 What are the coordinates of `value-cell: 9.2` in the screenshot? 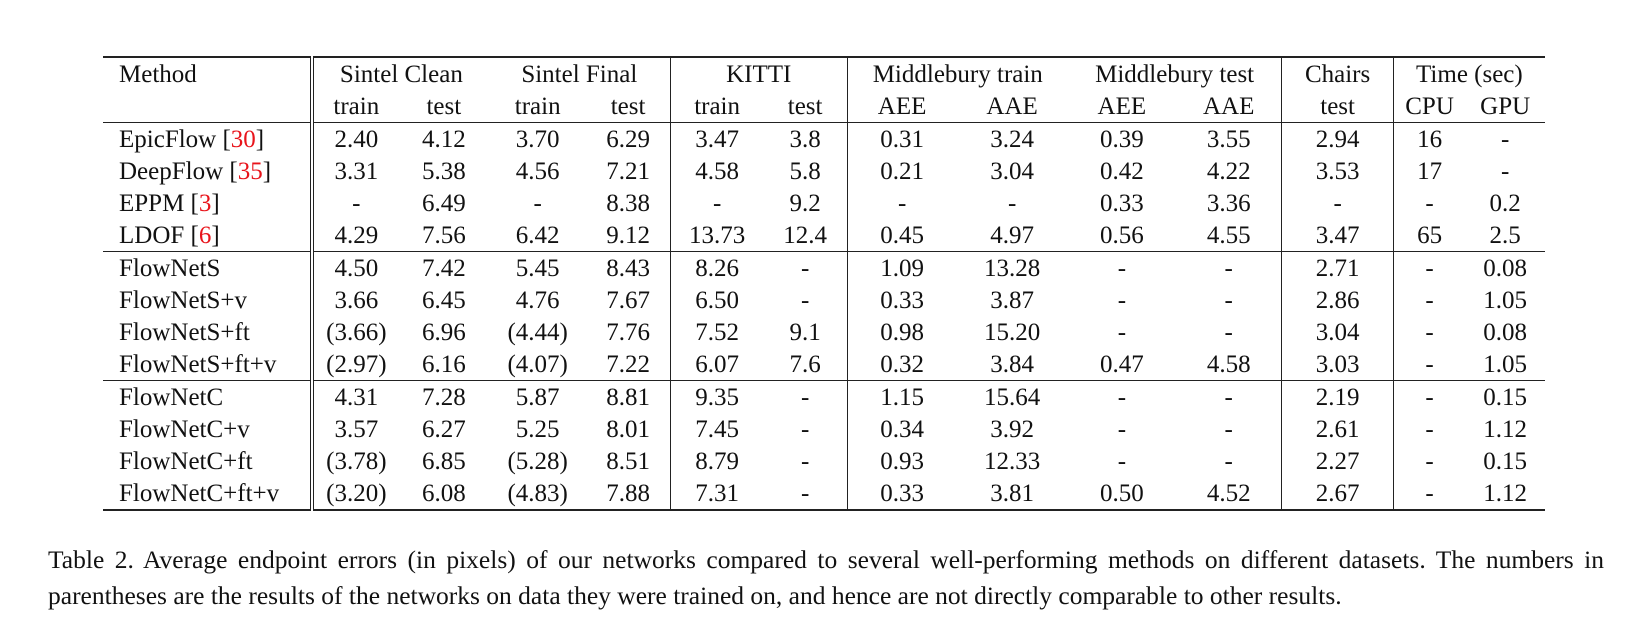 It's located at (805, 203).